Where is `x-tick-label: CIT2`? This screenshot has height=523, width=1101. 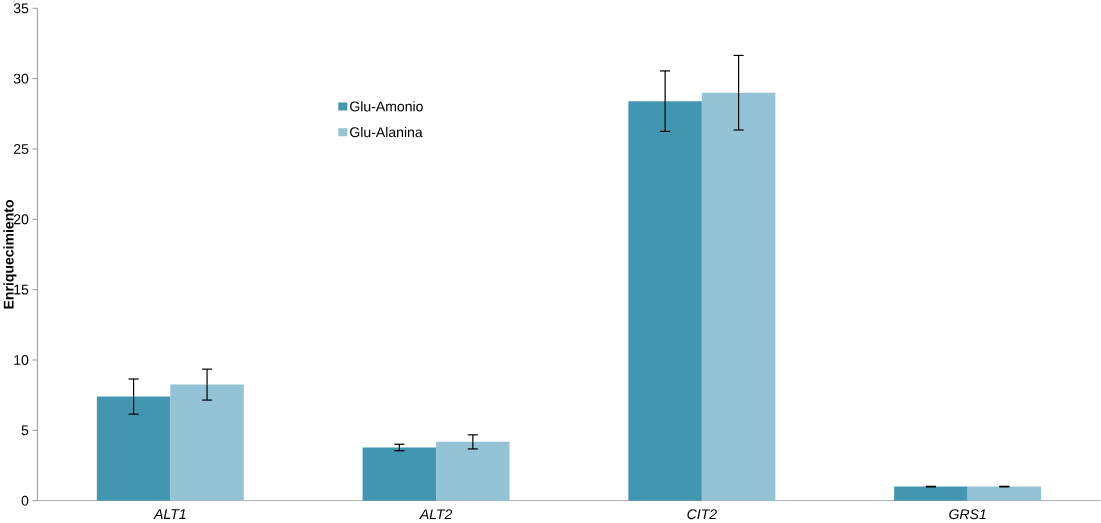 x-tick-label: CIT2 is located at coordinates (702, 514).